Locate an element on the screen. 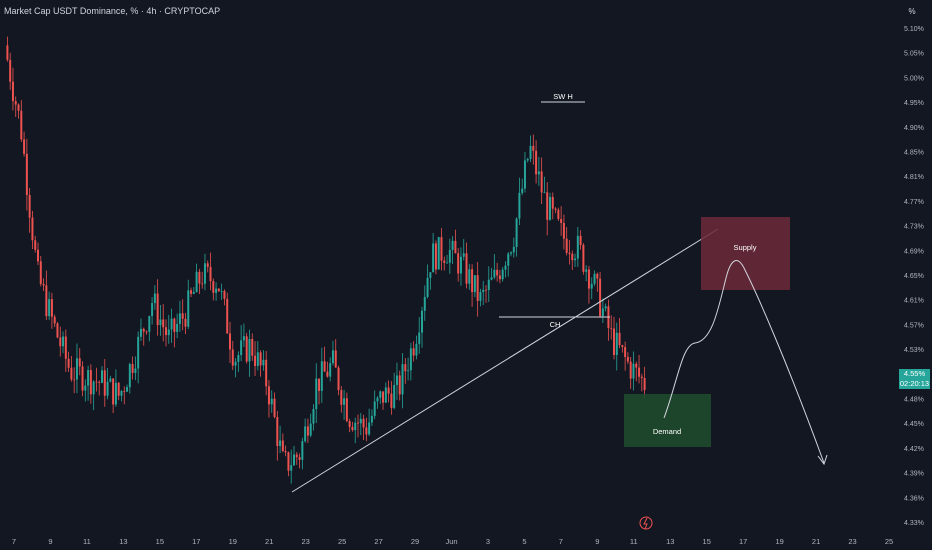  unit-toggle-button: % is located at coordinates (912, 11).